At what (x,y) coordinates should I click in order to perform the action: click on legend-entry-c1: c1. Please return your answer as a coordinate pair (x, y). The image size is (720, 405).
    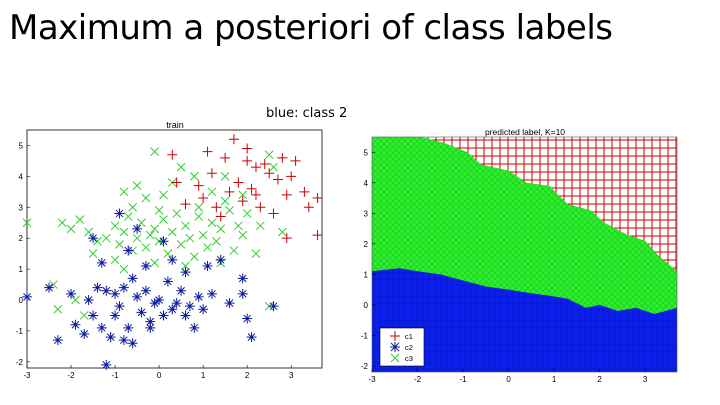
    Looking at the image, I should click on (401, 336).